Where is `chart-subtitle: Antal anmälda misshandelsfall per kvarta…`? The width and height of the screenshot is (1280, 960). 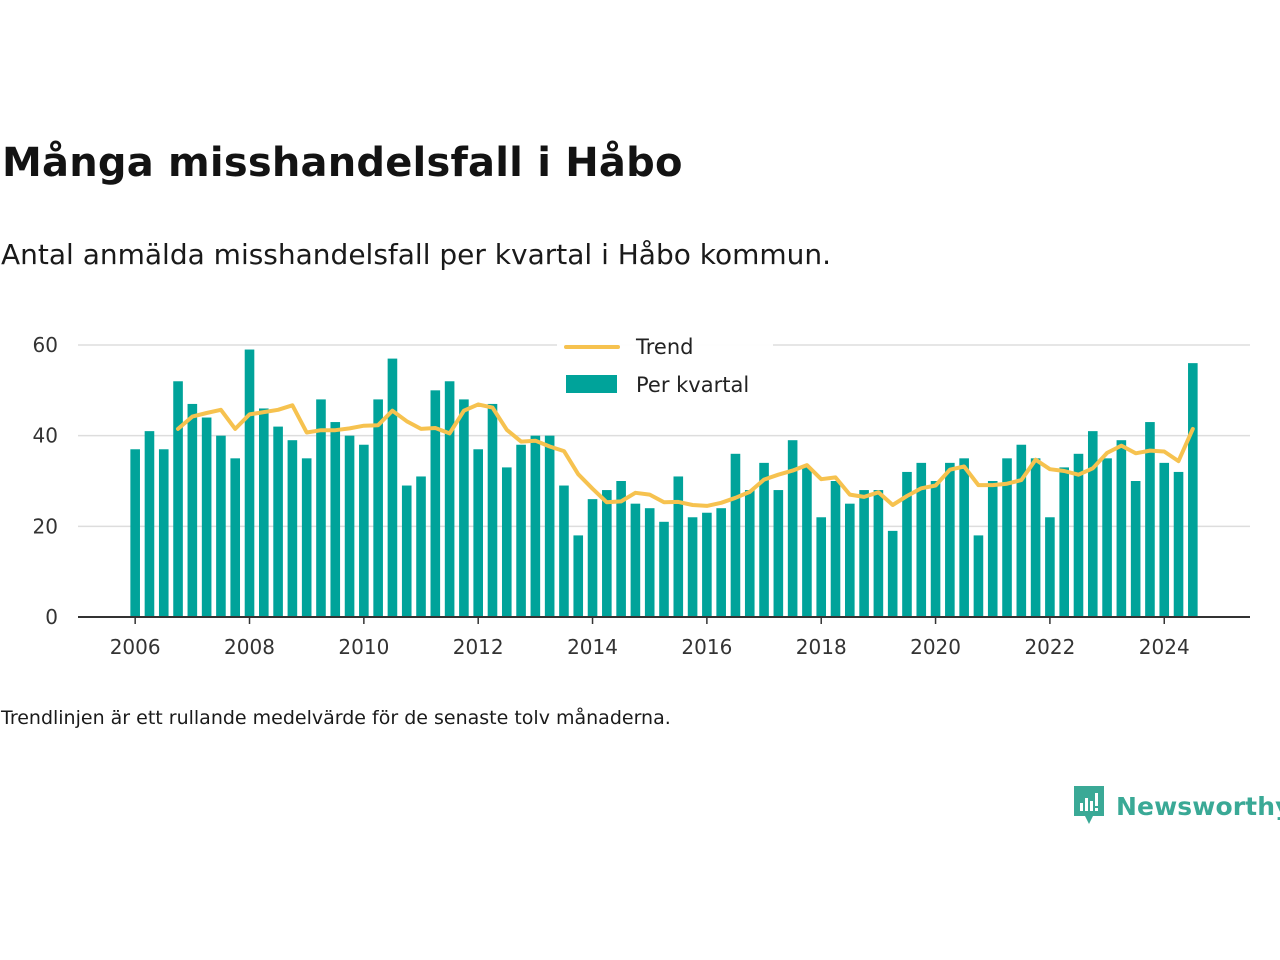 chart-subtitle: Antal anmälda misshandelsfall per kvarta… is located at coordinates (416, 254).